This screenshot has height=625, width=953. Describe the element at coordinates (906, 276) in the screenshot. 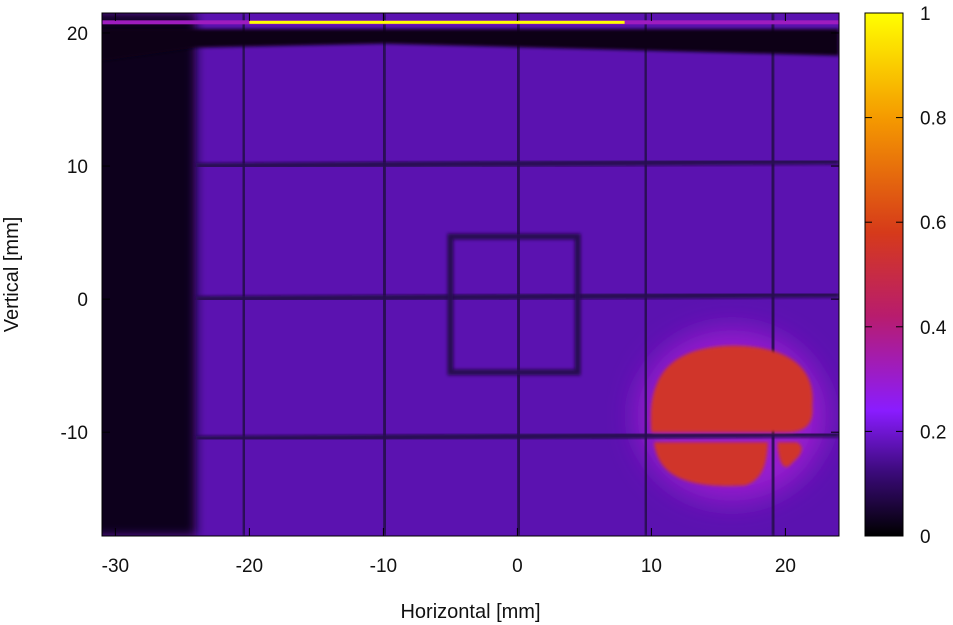

I see `colorbar-axis: 0 0.2 0.4 0.6 0.8 1` at that location.